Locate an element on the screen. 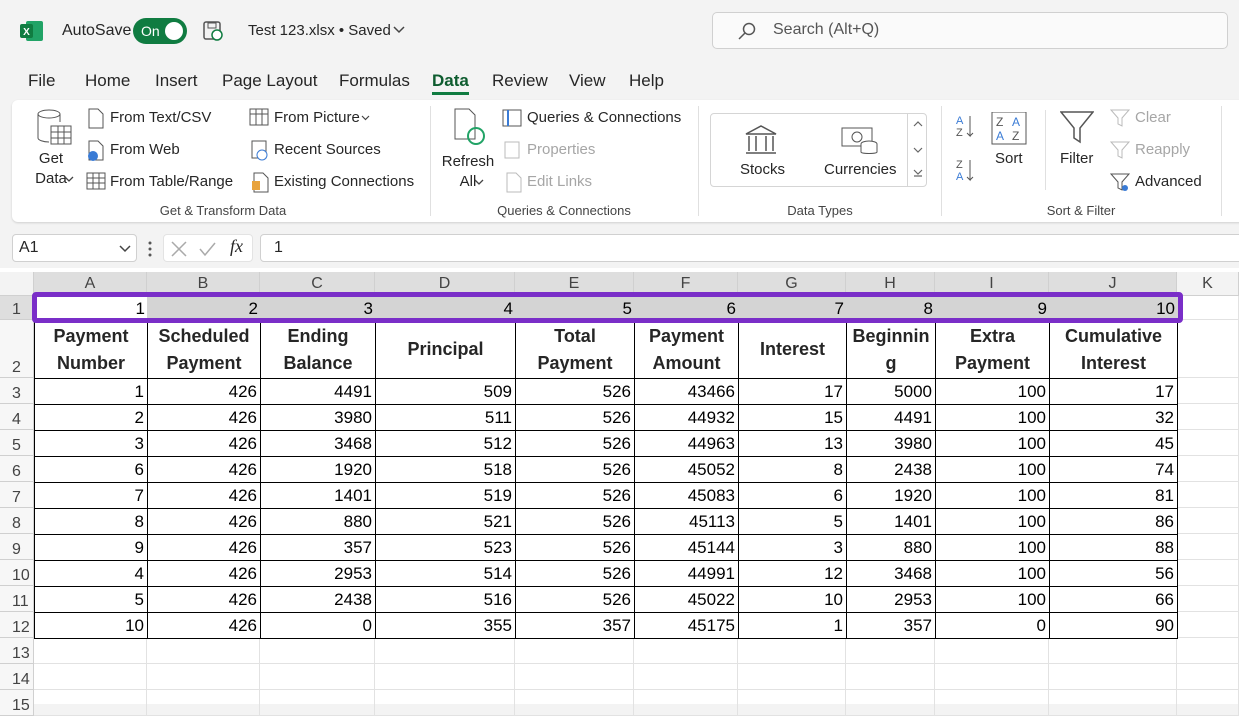 This screenshot has height=716, width=1239. cell: 1401 is located at coordinates (891, 521).